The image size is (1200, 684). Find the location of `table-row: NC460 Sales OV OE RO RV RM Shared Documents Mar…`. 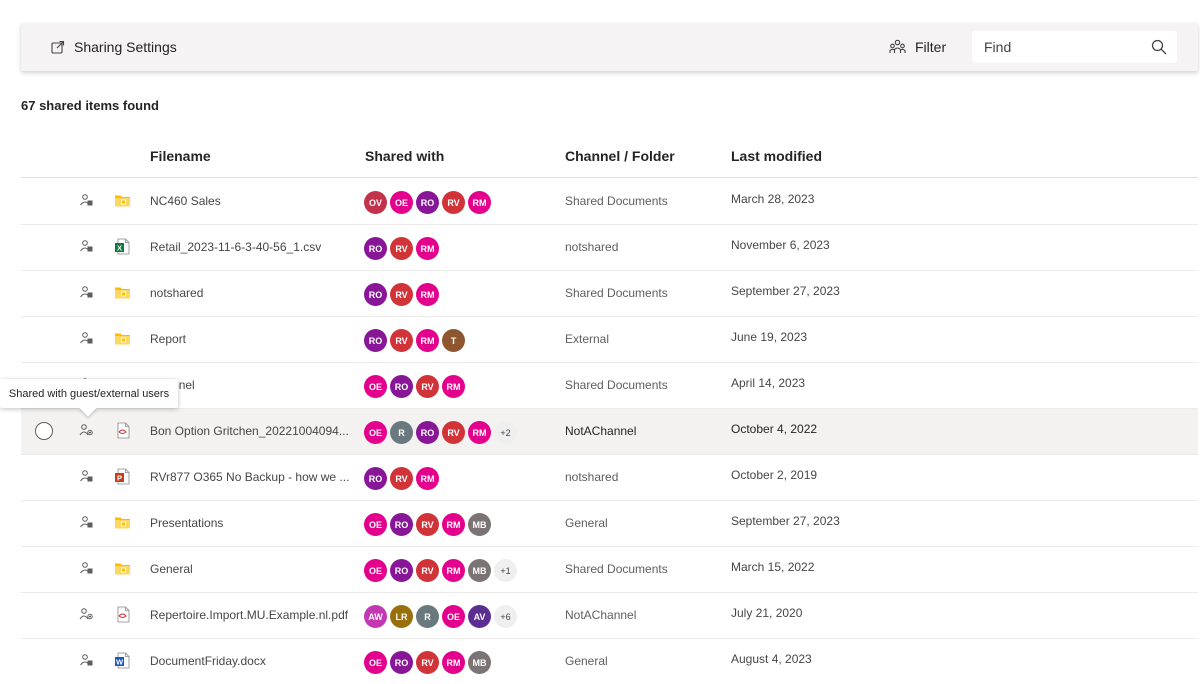

table-row: NC460 Sales OV OE RO RV RM Shared Documents Mar… is located at coordinates (609, 202).